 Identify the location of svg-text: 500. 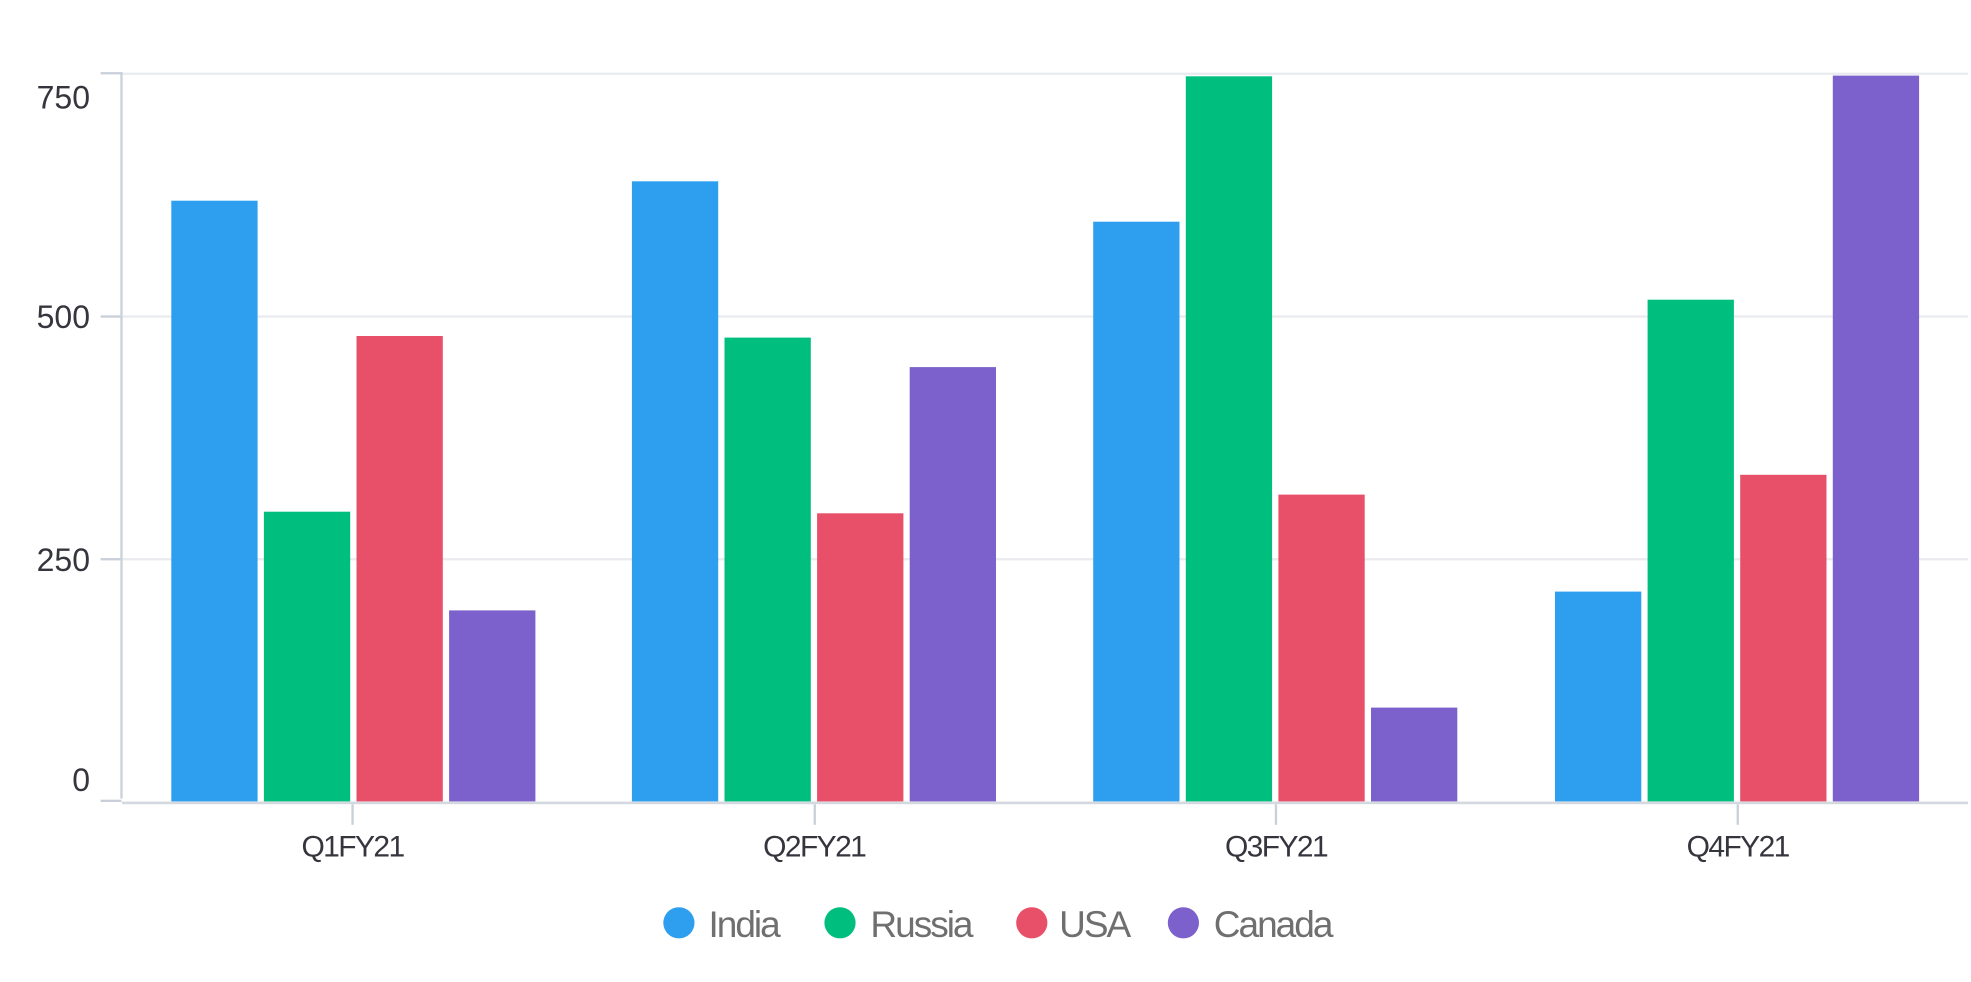
(63, 317).